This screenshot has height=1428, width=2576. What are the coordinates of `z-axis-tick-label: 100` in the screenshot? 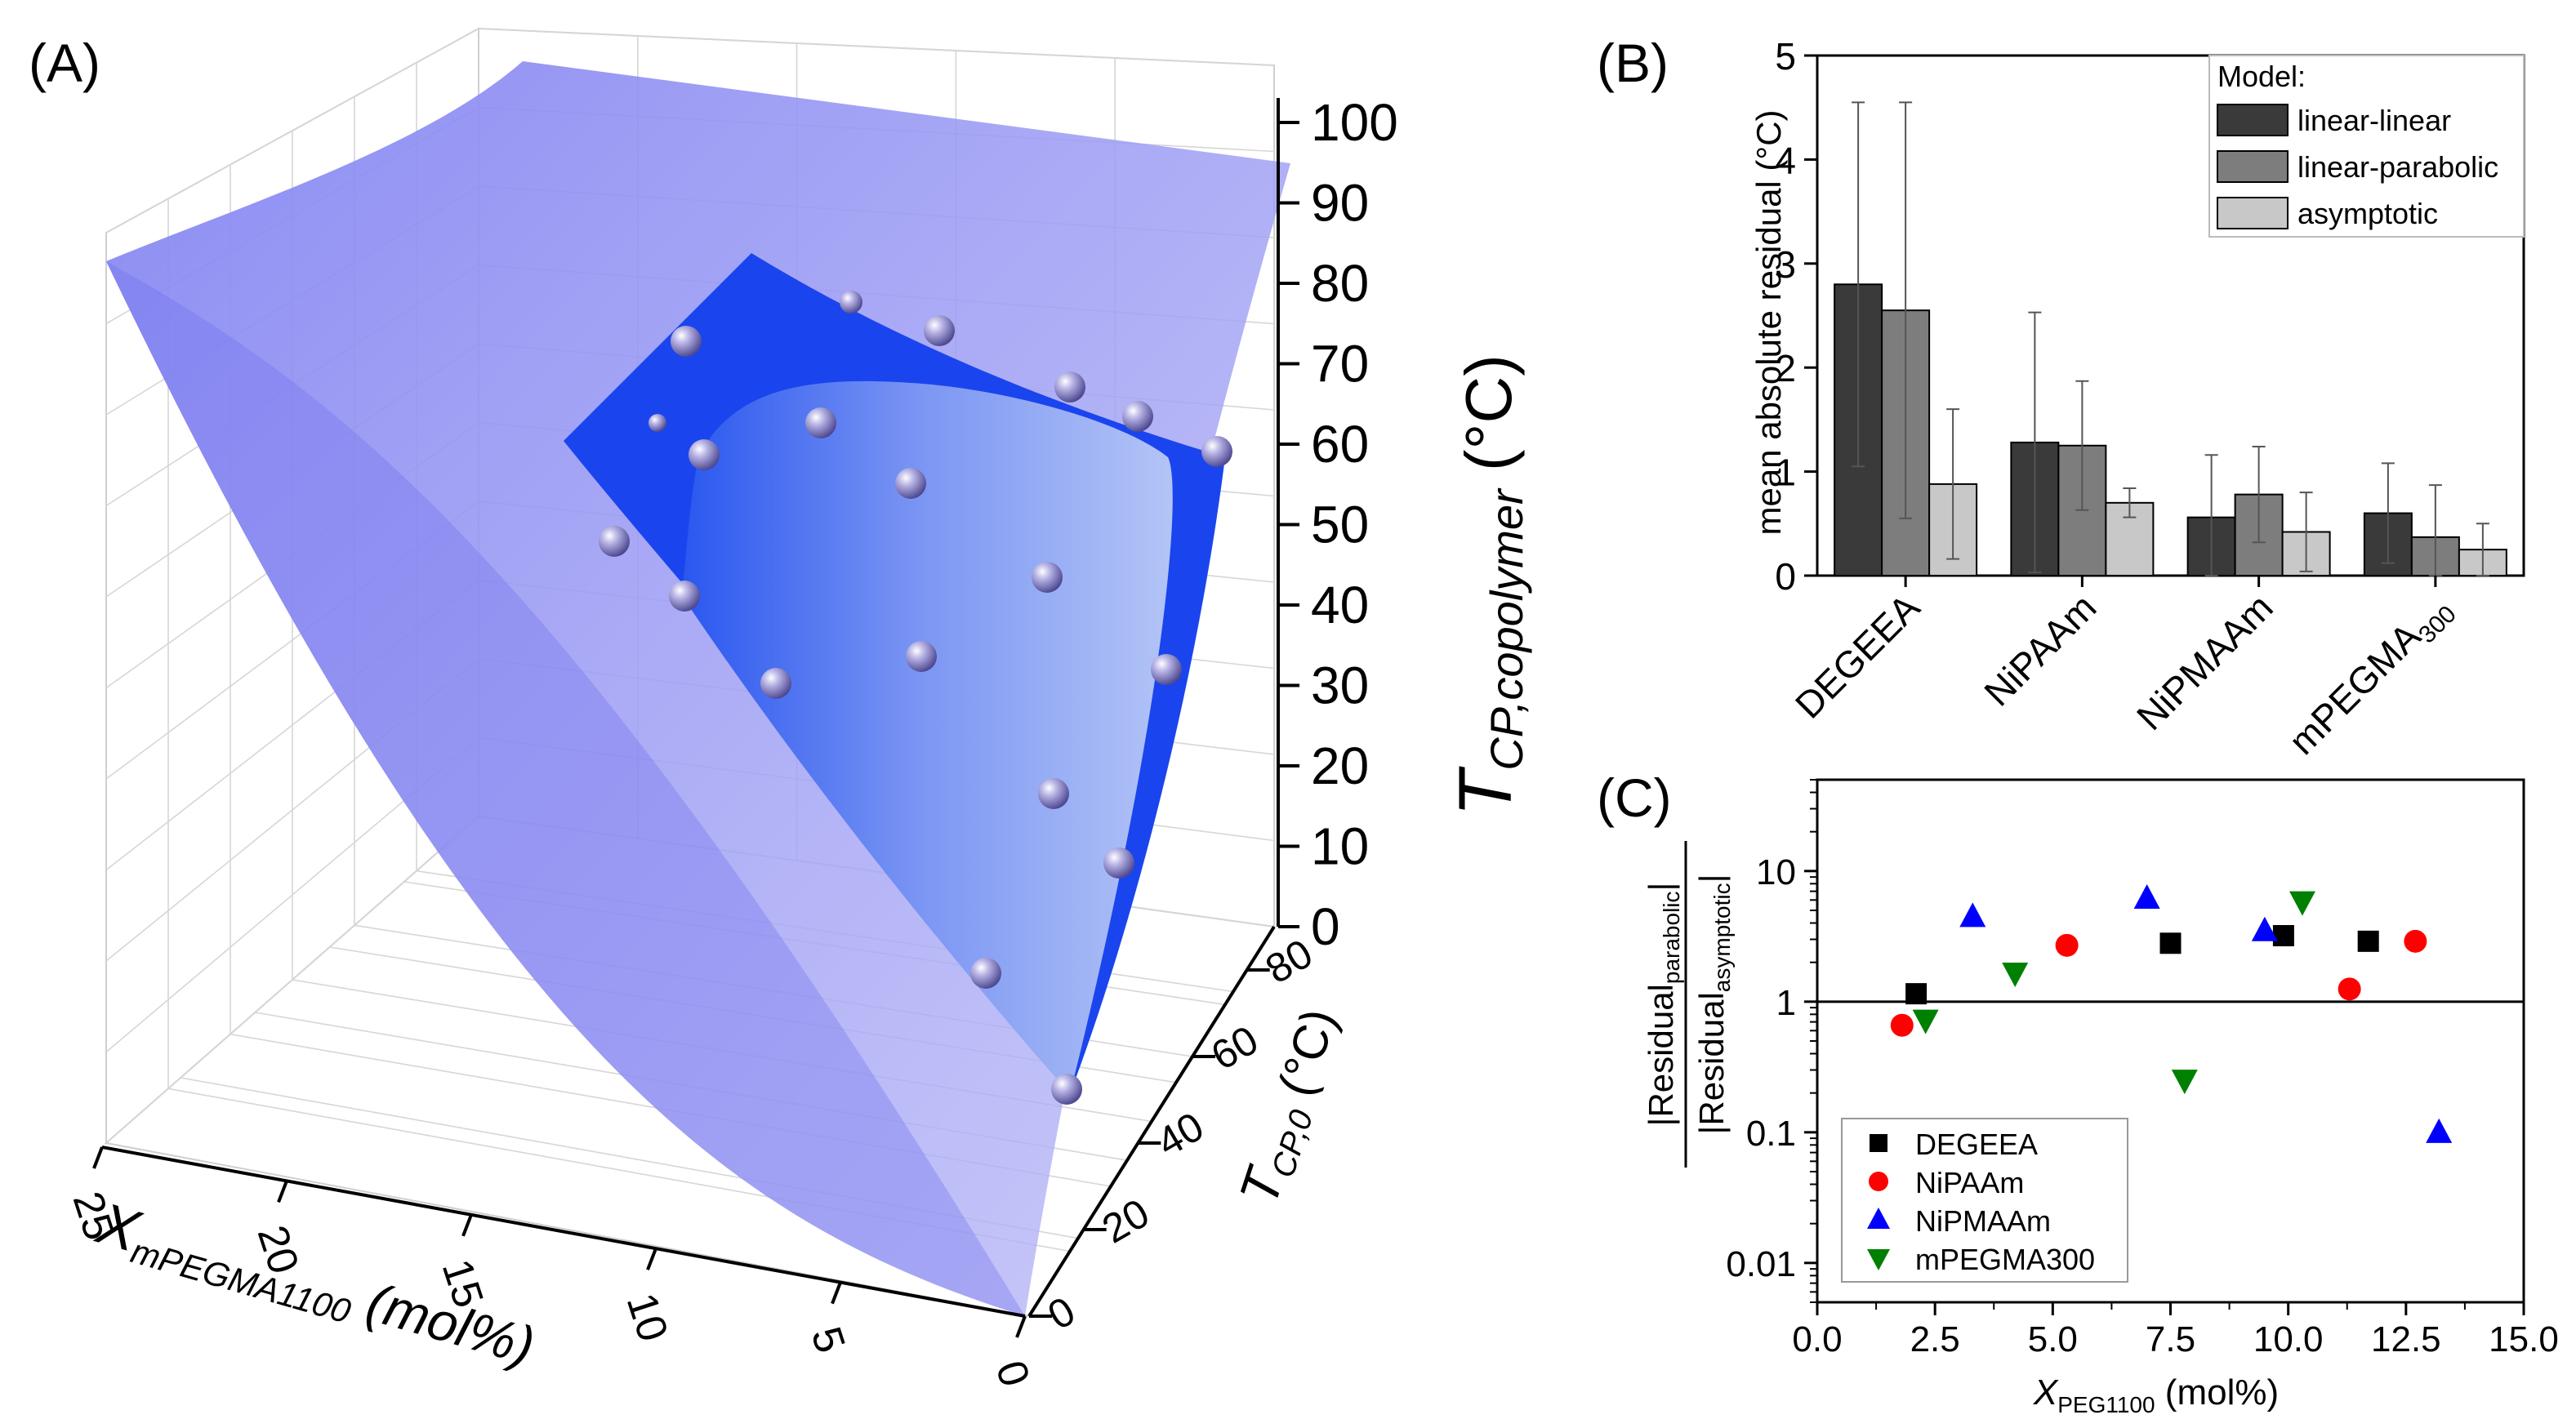 It's located at (1354, 123).